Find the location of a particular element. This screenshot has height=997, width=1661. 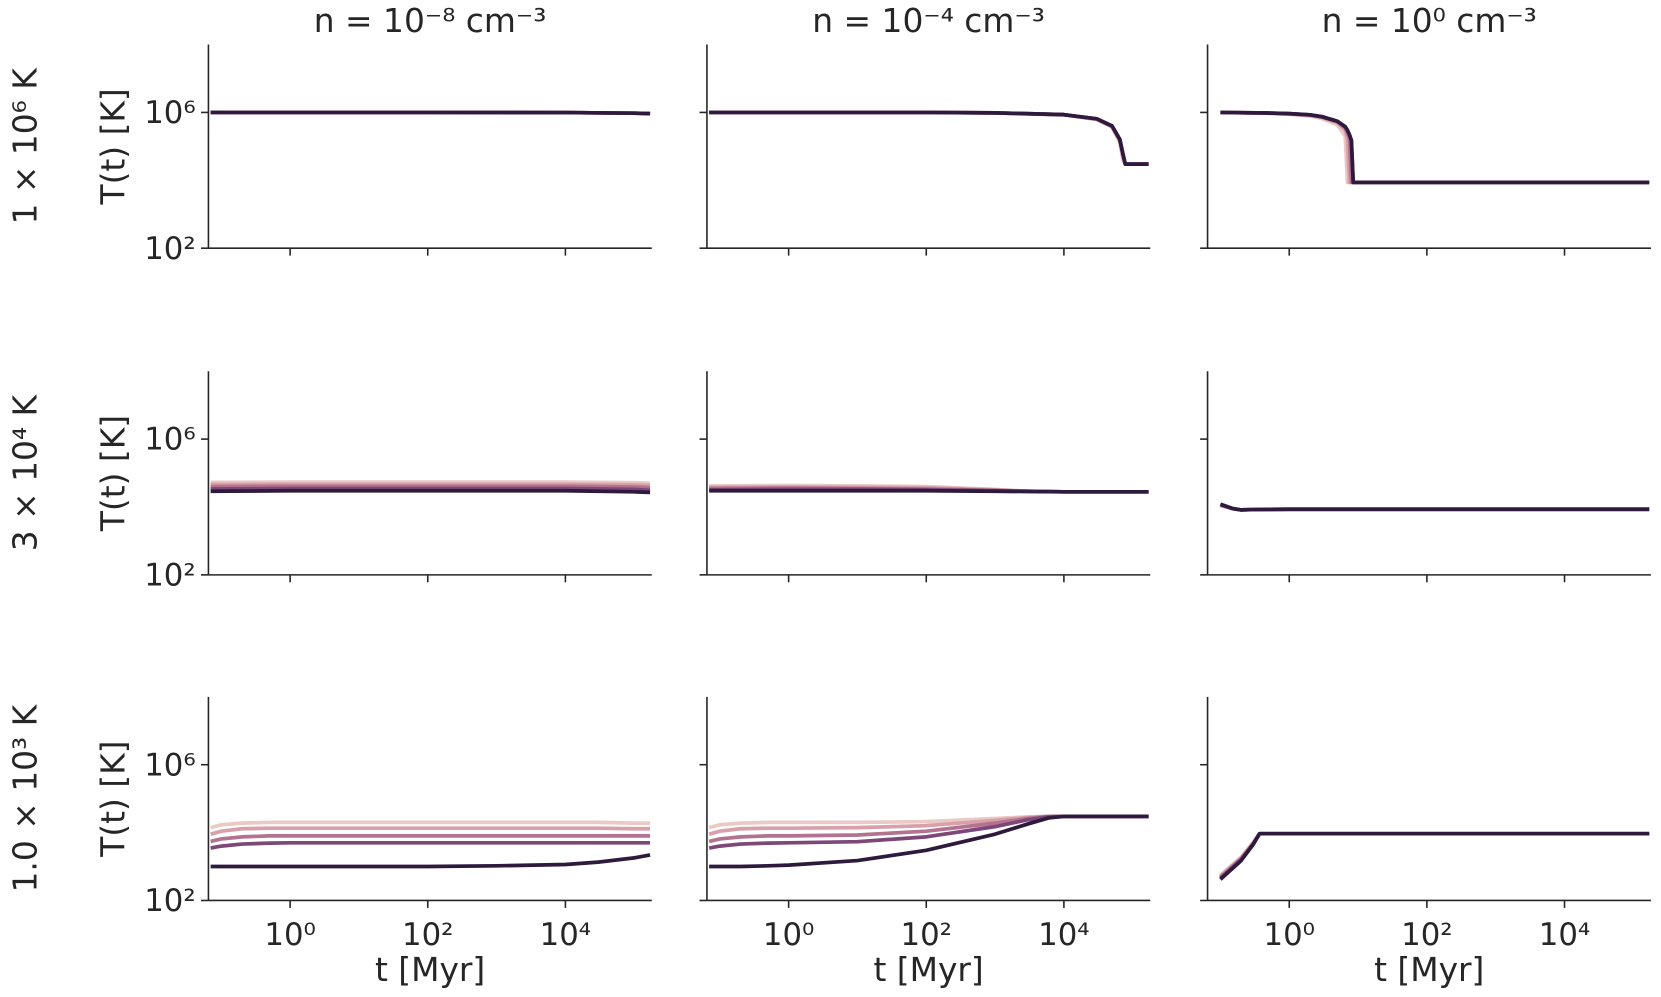

panel-title: n = 10⁻⁴ cm⁻³ is located at coordinates (928, 20).